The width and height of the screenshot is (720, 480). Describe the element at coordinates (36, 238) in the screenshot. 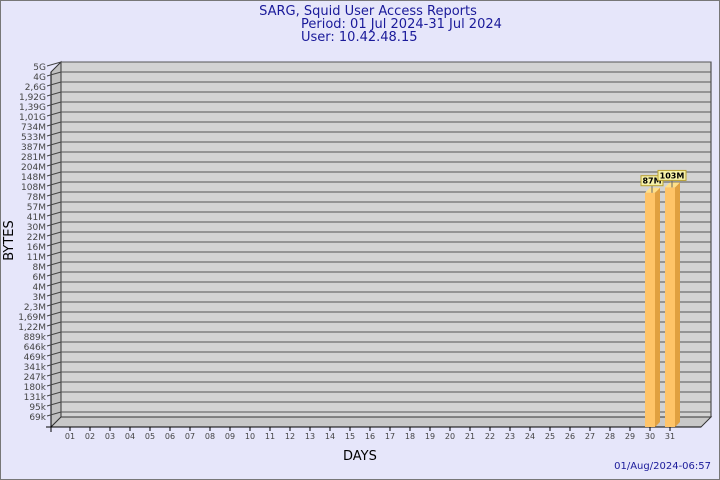

I see `y-tick-label: 22M` at that location.